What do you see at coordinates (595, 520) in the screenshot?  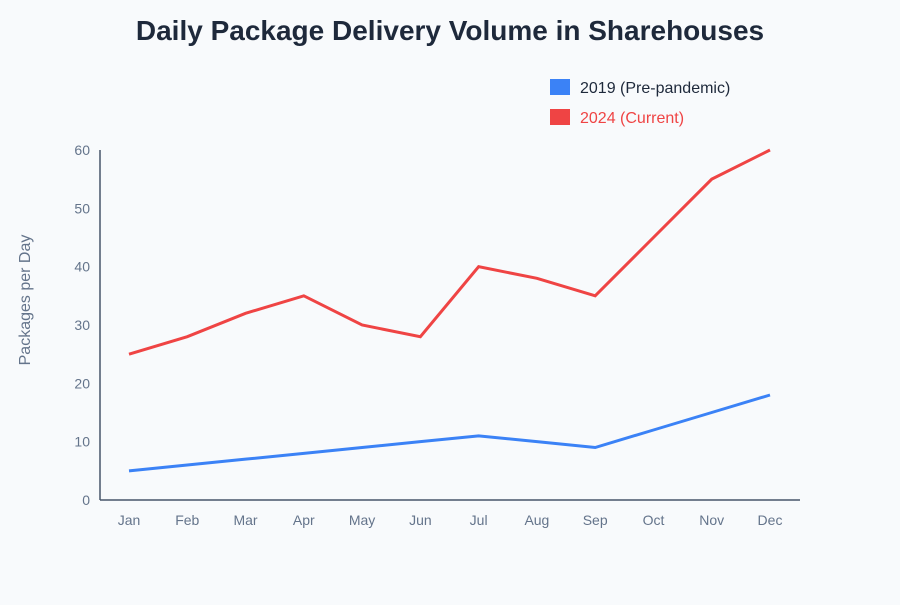 I see `x-tick-label: Sep` at bounding box center [595, 520].